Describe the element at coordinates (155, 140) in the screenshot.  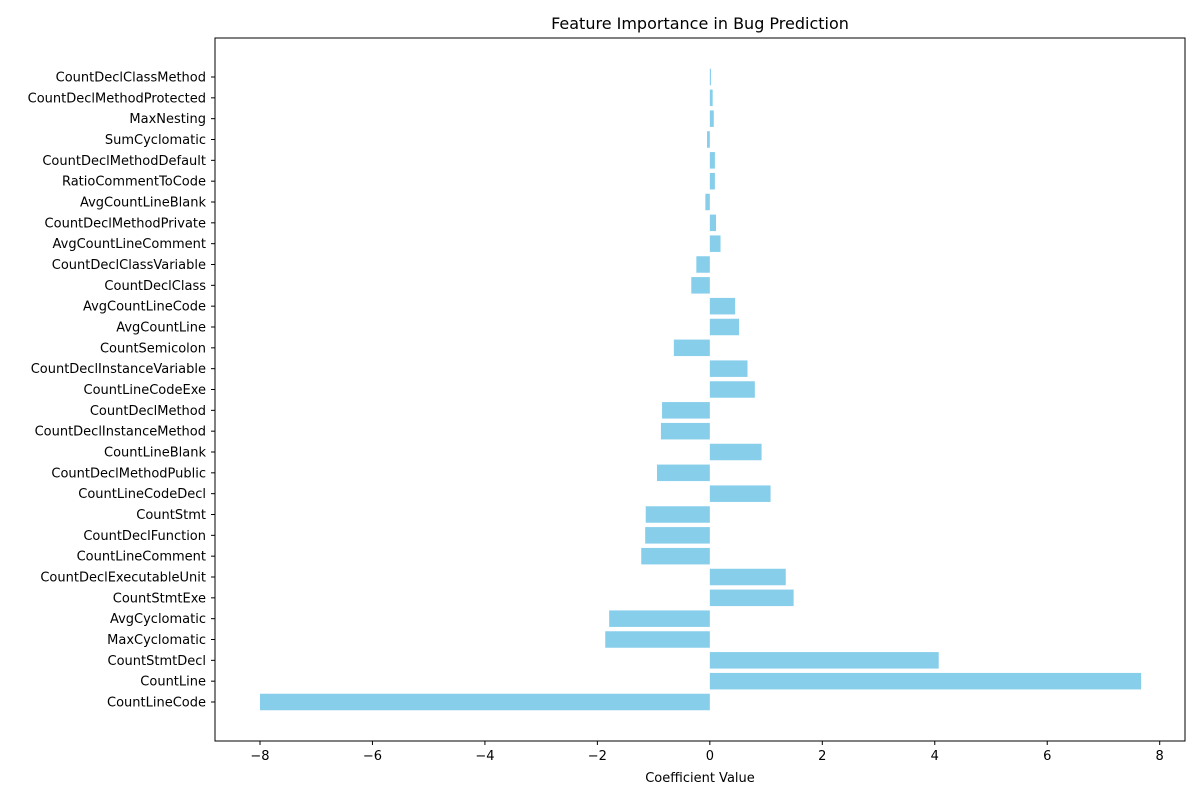
I see `y-tick-label: SumCyclomatic` at that location.